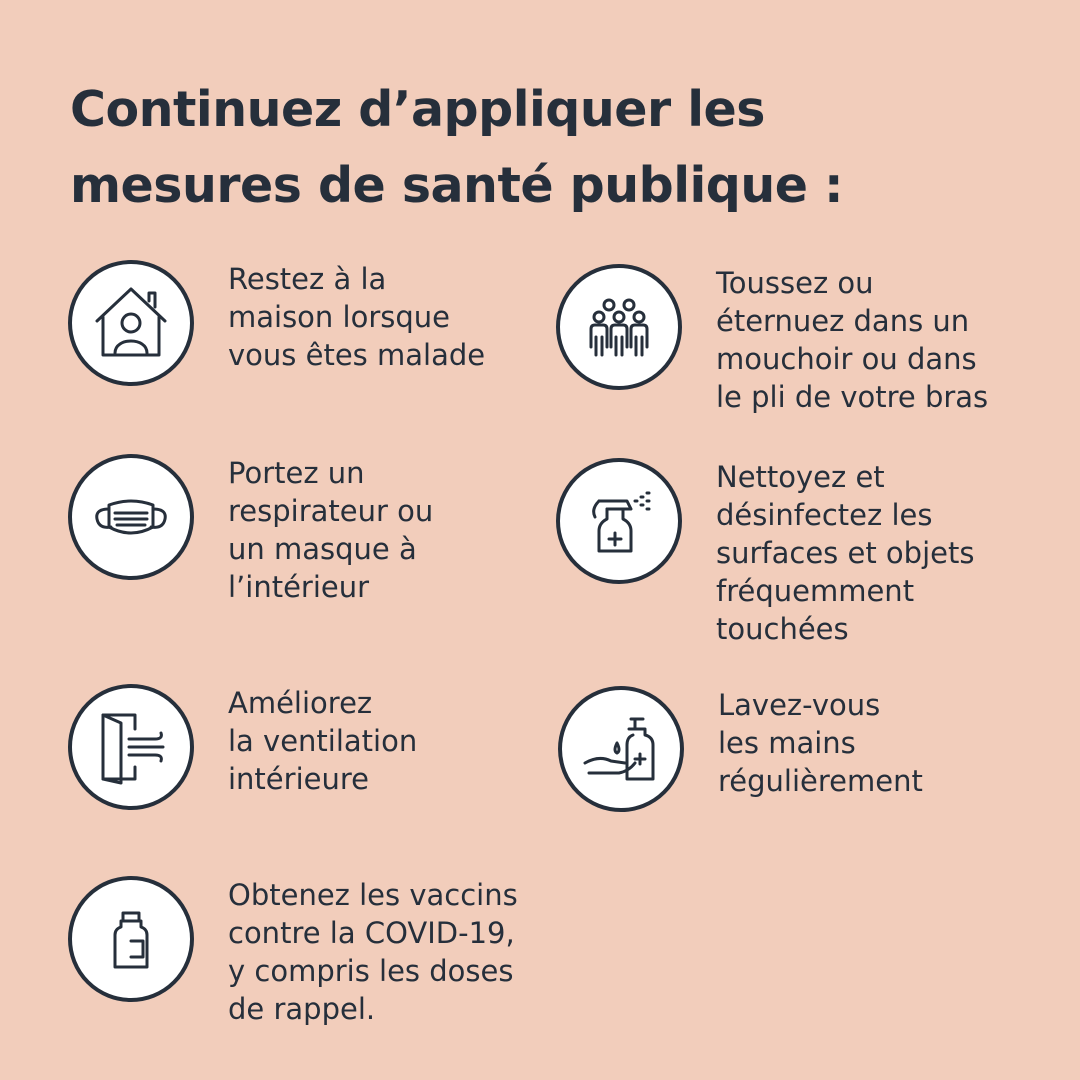  Describe the element at coordinates (131, 939) in the screenshot. I see `vaccine-vial-icon` at that location.